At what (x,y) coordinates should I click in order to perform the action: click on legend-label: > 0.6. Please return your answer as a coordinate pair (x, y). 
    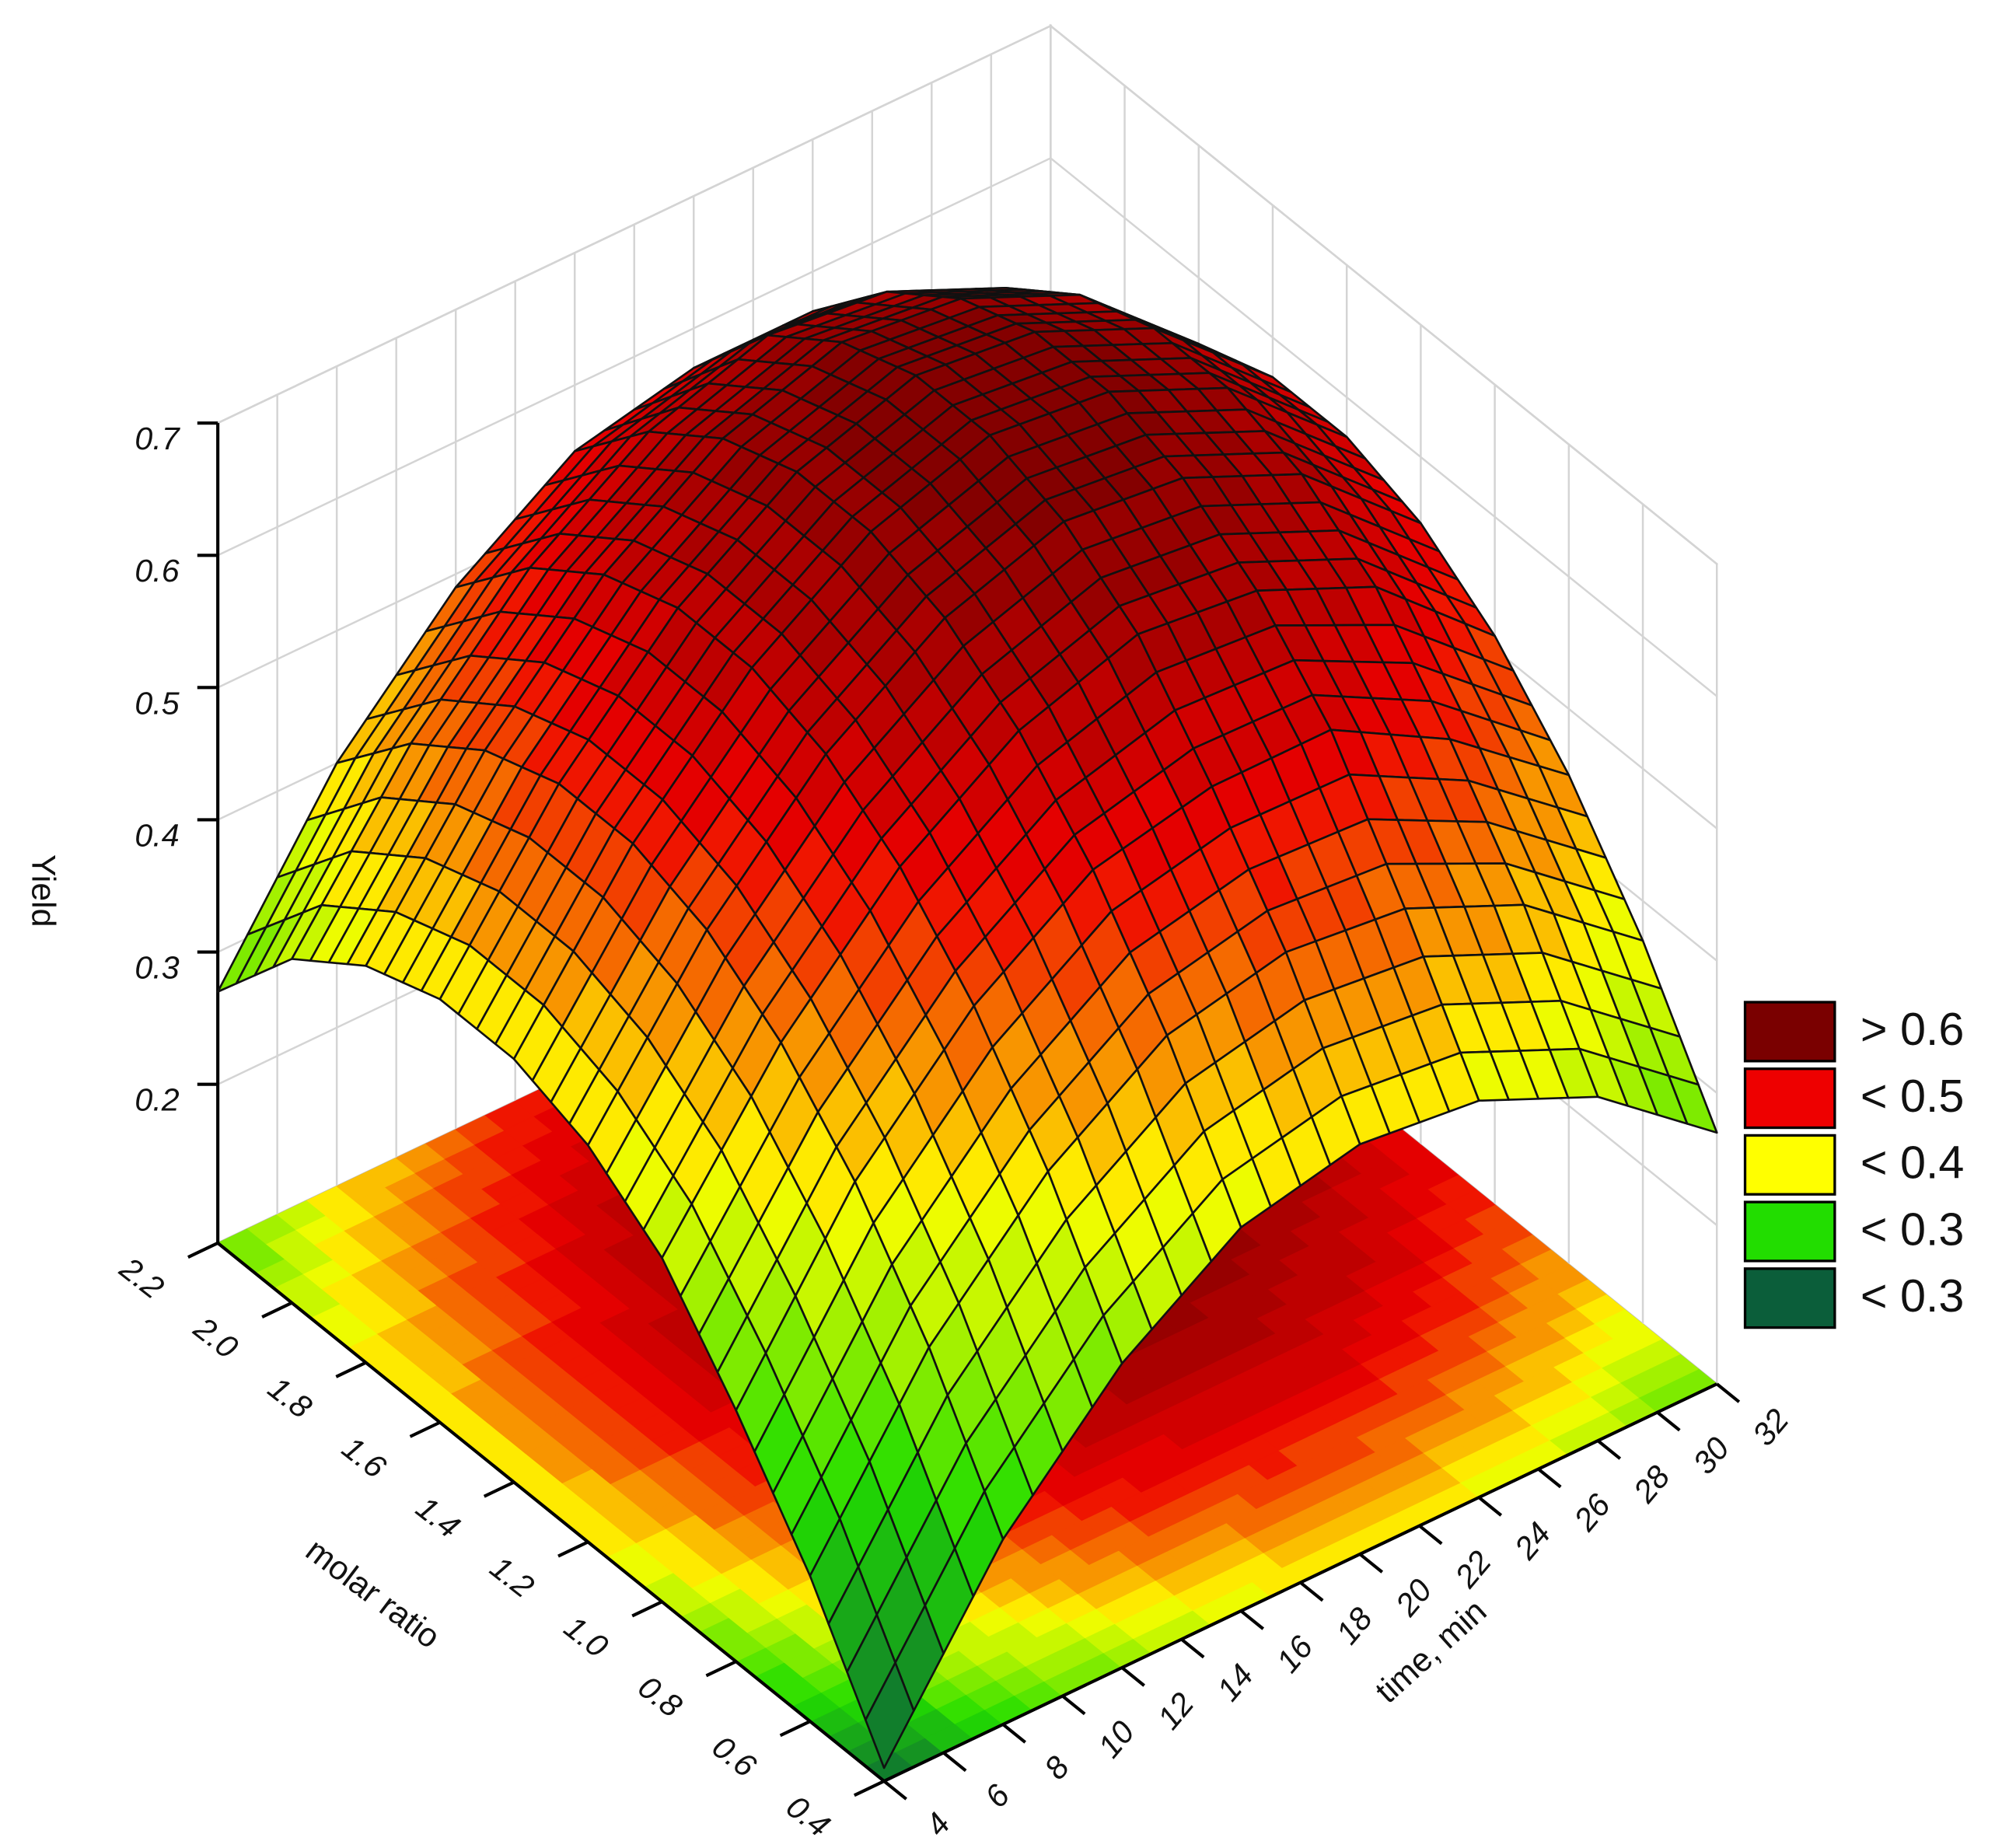
    Looking at the image, I should click on (1913, 1029).